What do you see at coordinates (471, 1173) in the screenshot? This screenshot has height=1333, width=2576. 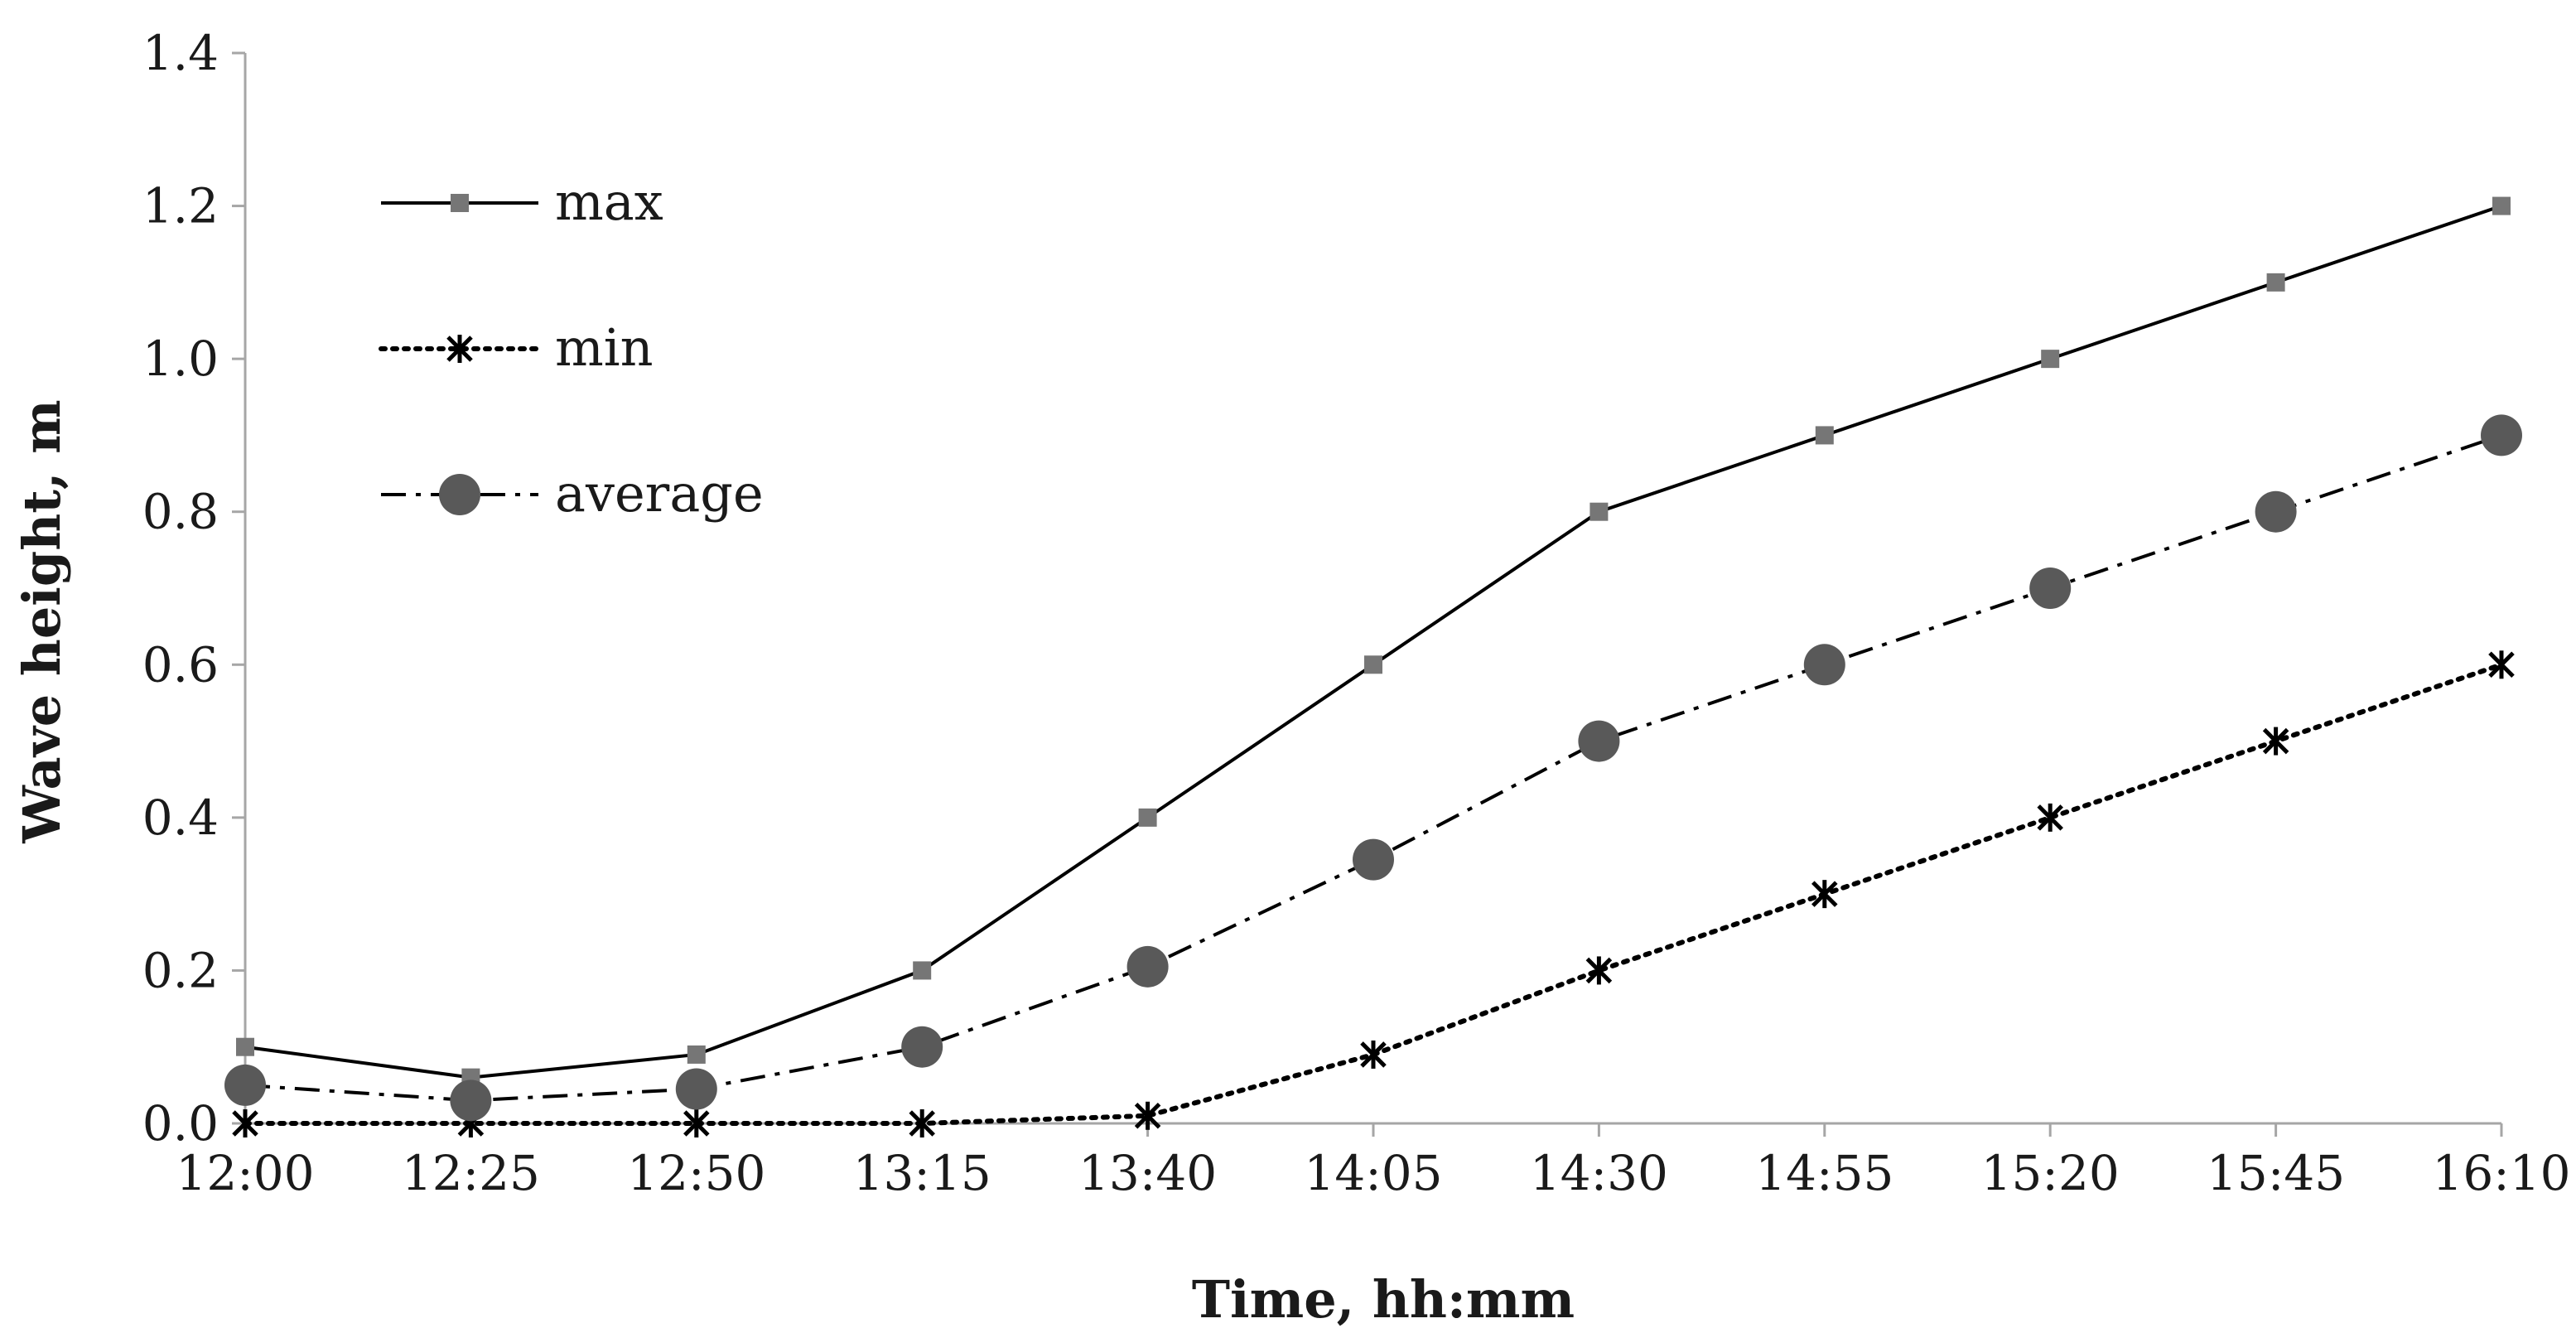 I see `x-tick-label: 12:25` at bounding box center [471, 1173].